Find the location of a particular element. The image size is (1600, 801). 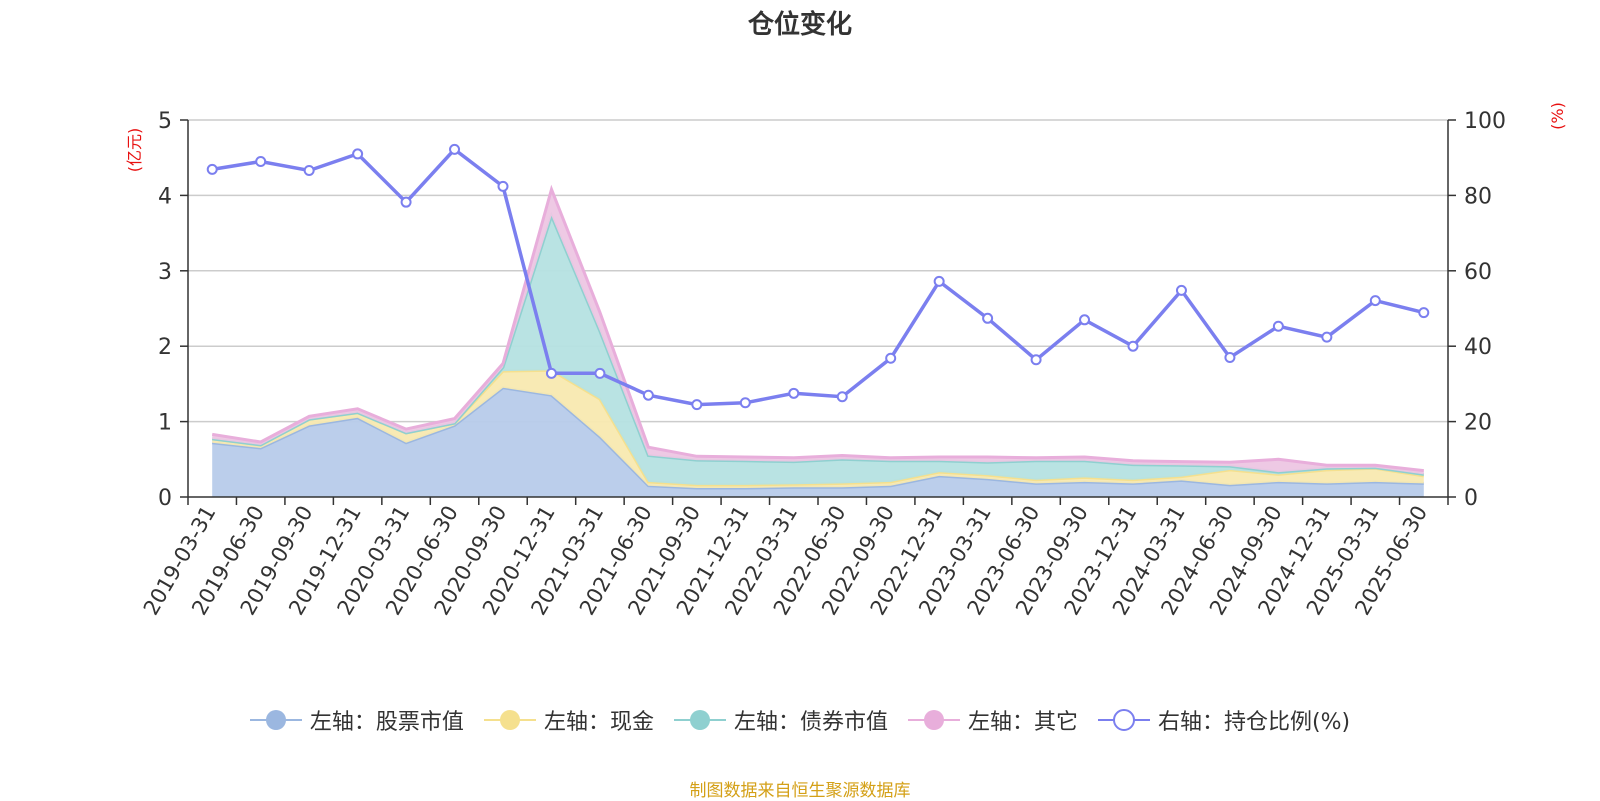

legend-label: 左轴：股票市值 is located at coordinates (386, 722).